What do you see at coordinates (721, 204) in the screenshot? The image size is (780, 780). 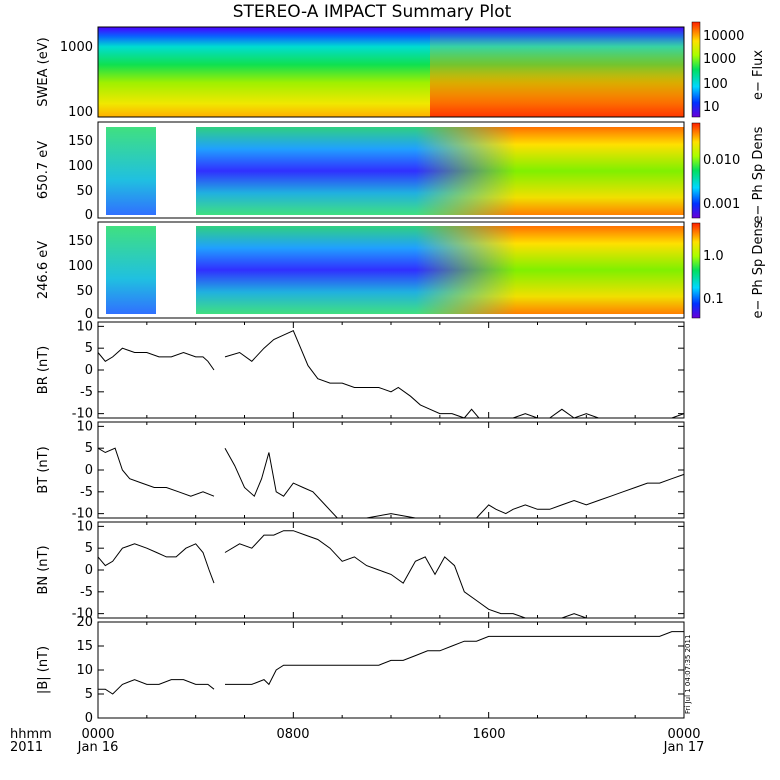 I see `svg-text: 0.001` at bounding box center [721, 204].